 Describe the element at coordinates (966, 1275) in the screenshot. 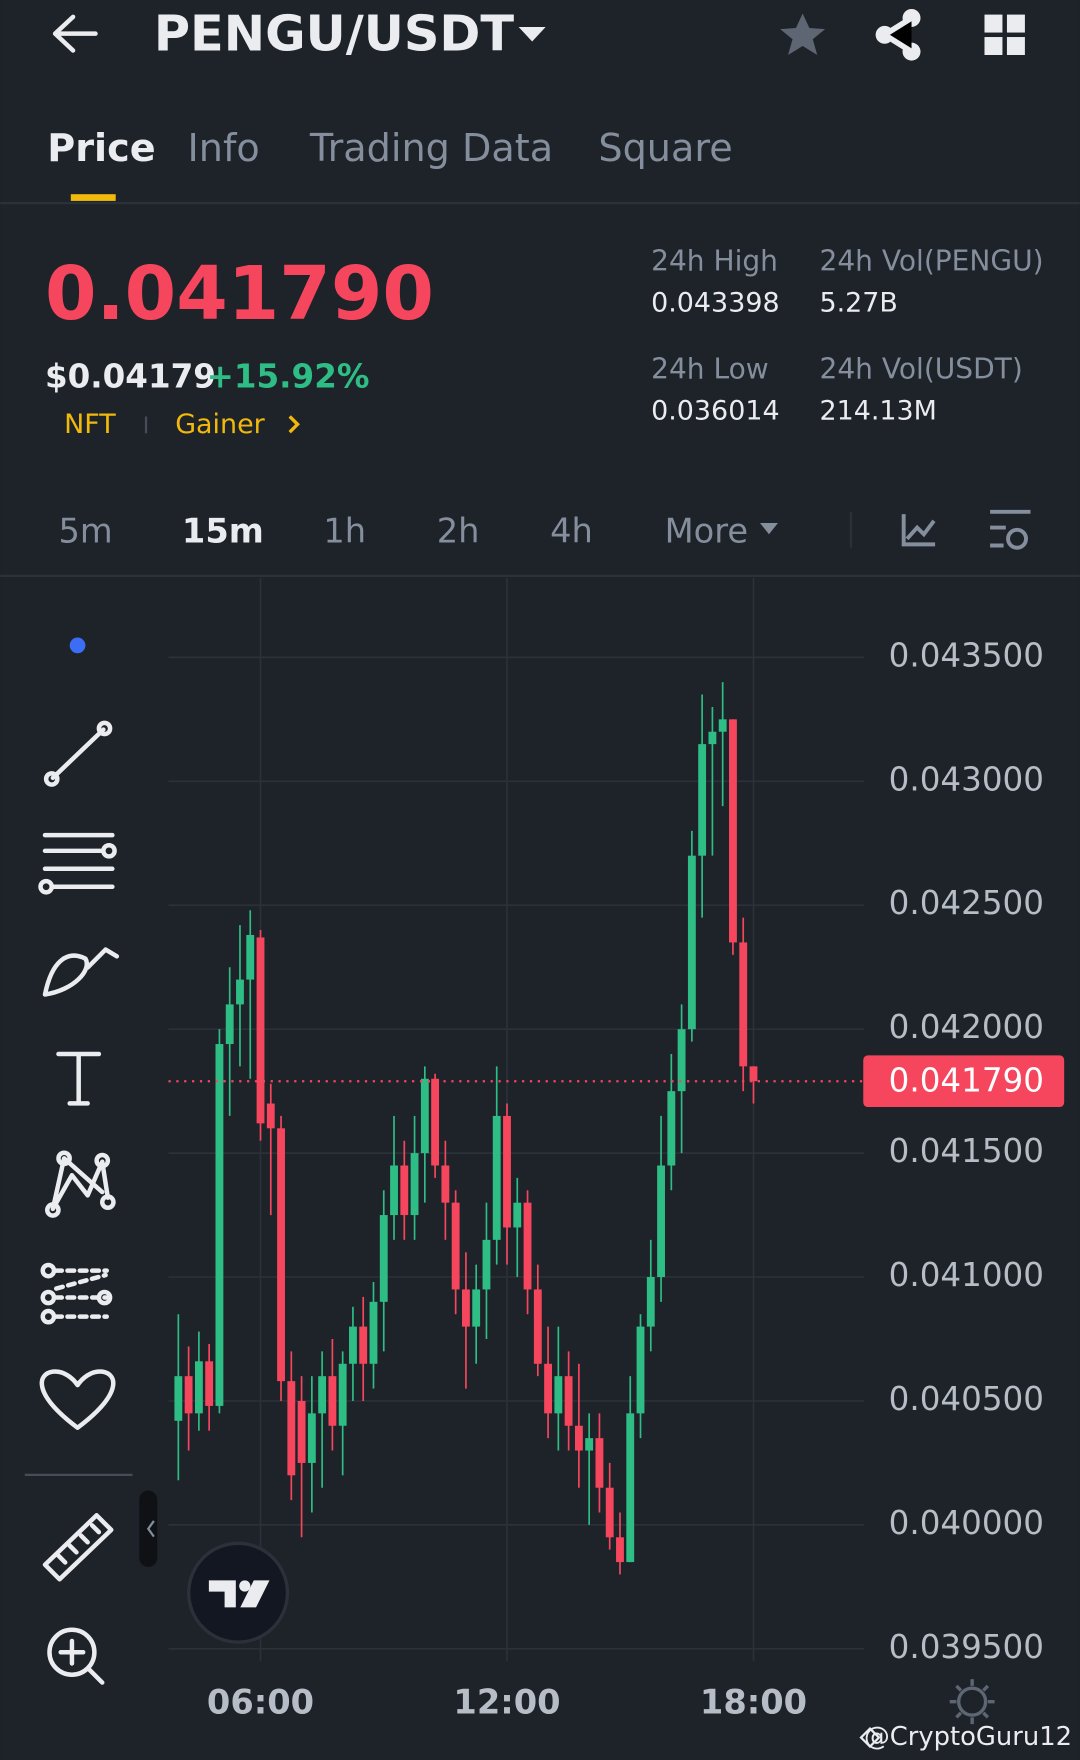

I see `y-tick-label: 0.041000` at that location.